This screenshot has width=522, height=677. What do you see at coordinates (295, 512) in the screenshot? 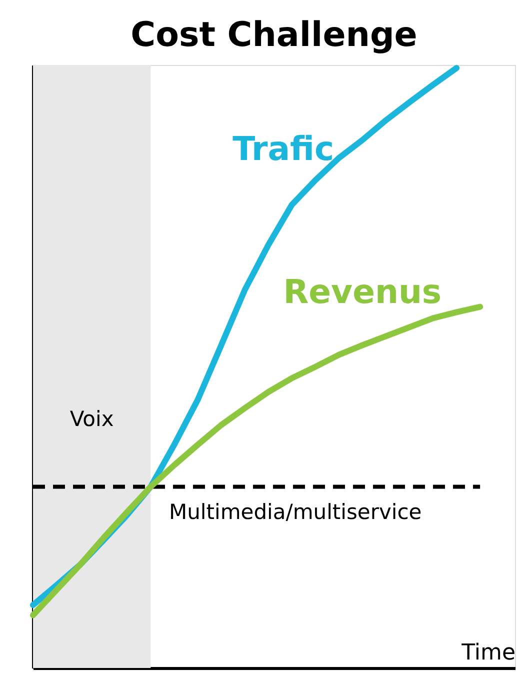
I see `ref-line-label: Multimedia/multiservice` at bounding box center [295, 512].